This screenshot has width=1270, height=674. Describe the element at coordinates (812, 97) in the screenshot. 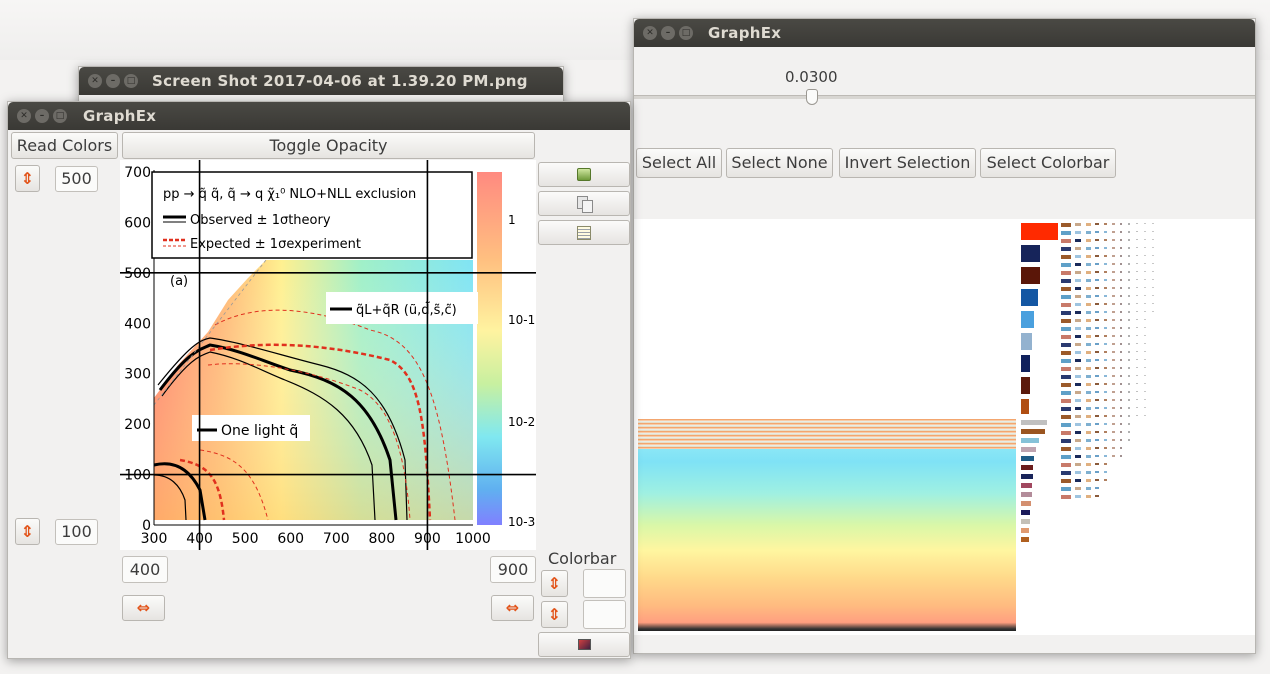

I see `slider-handle` at that location.